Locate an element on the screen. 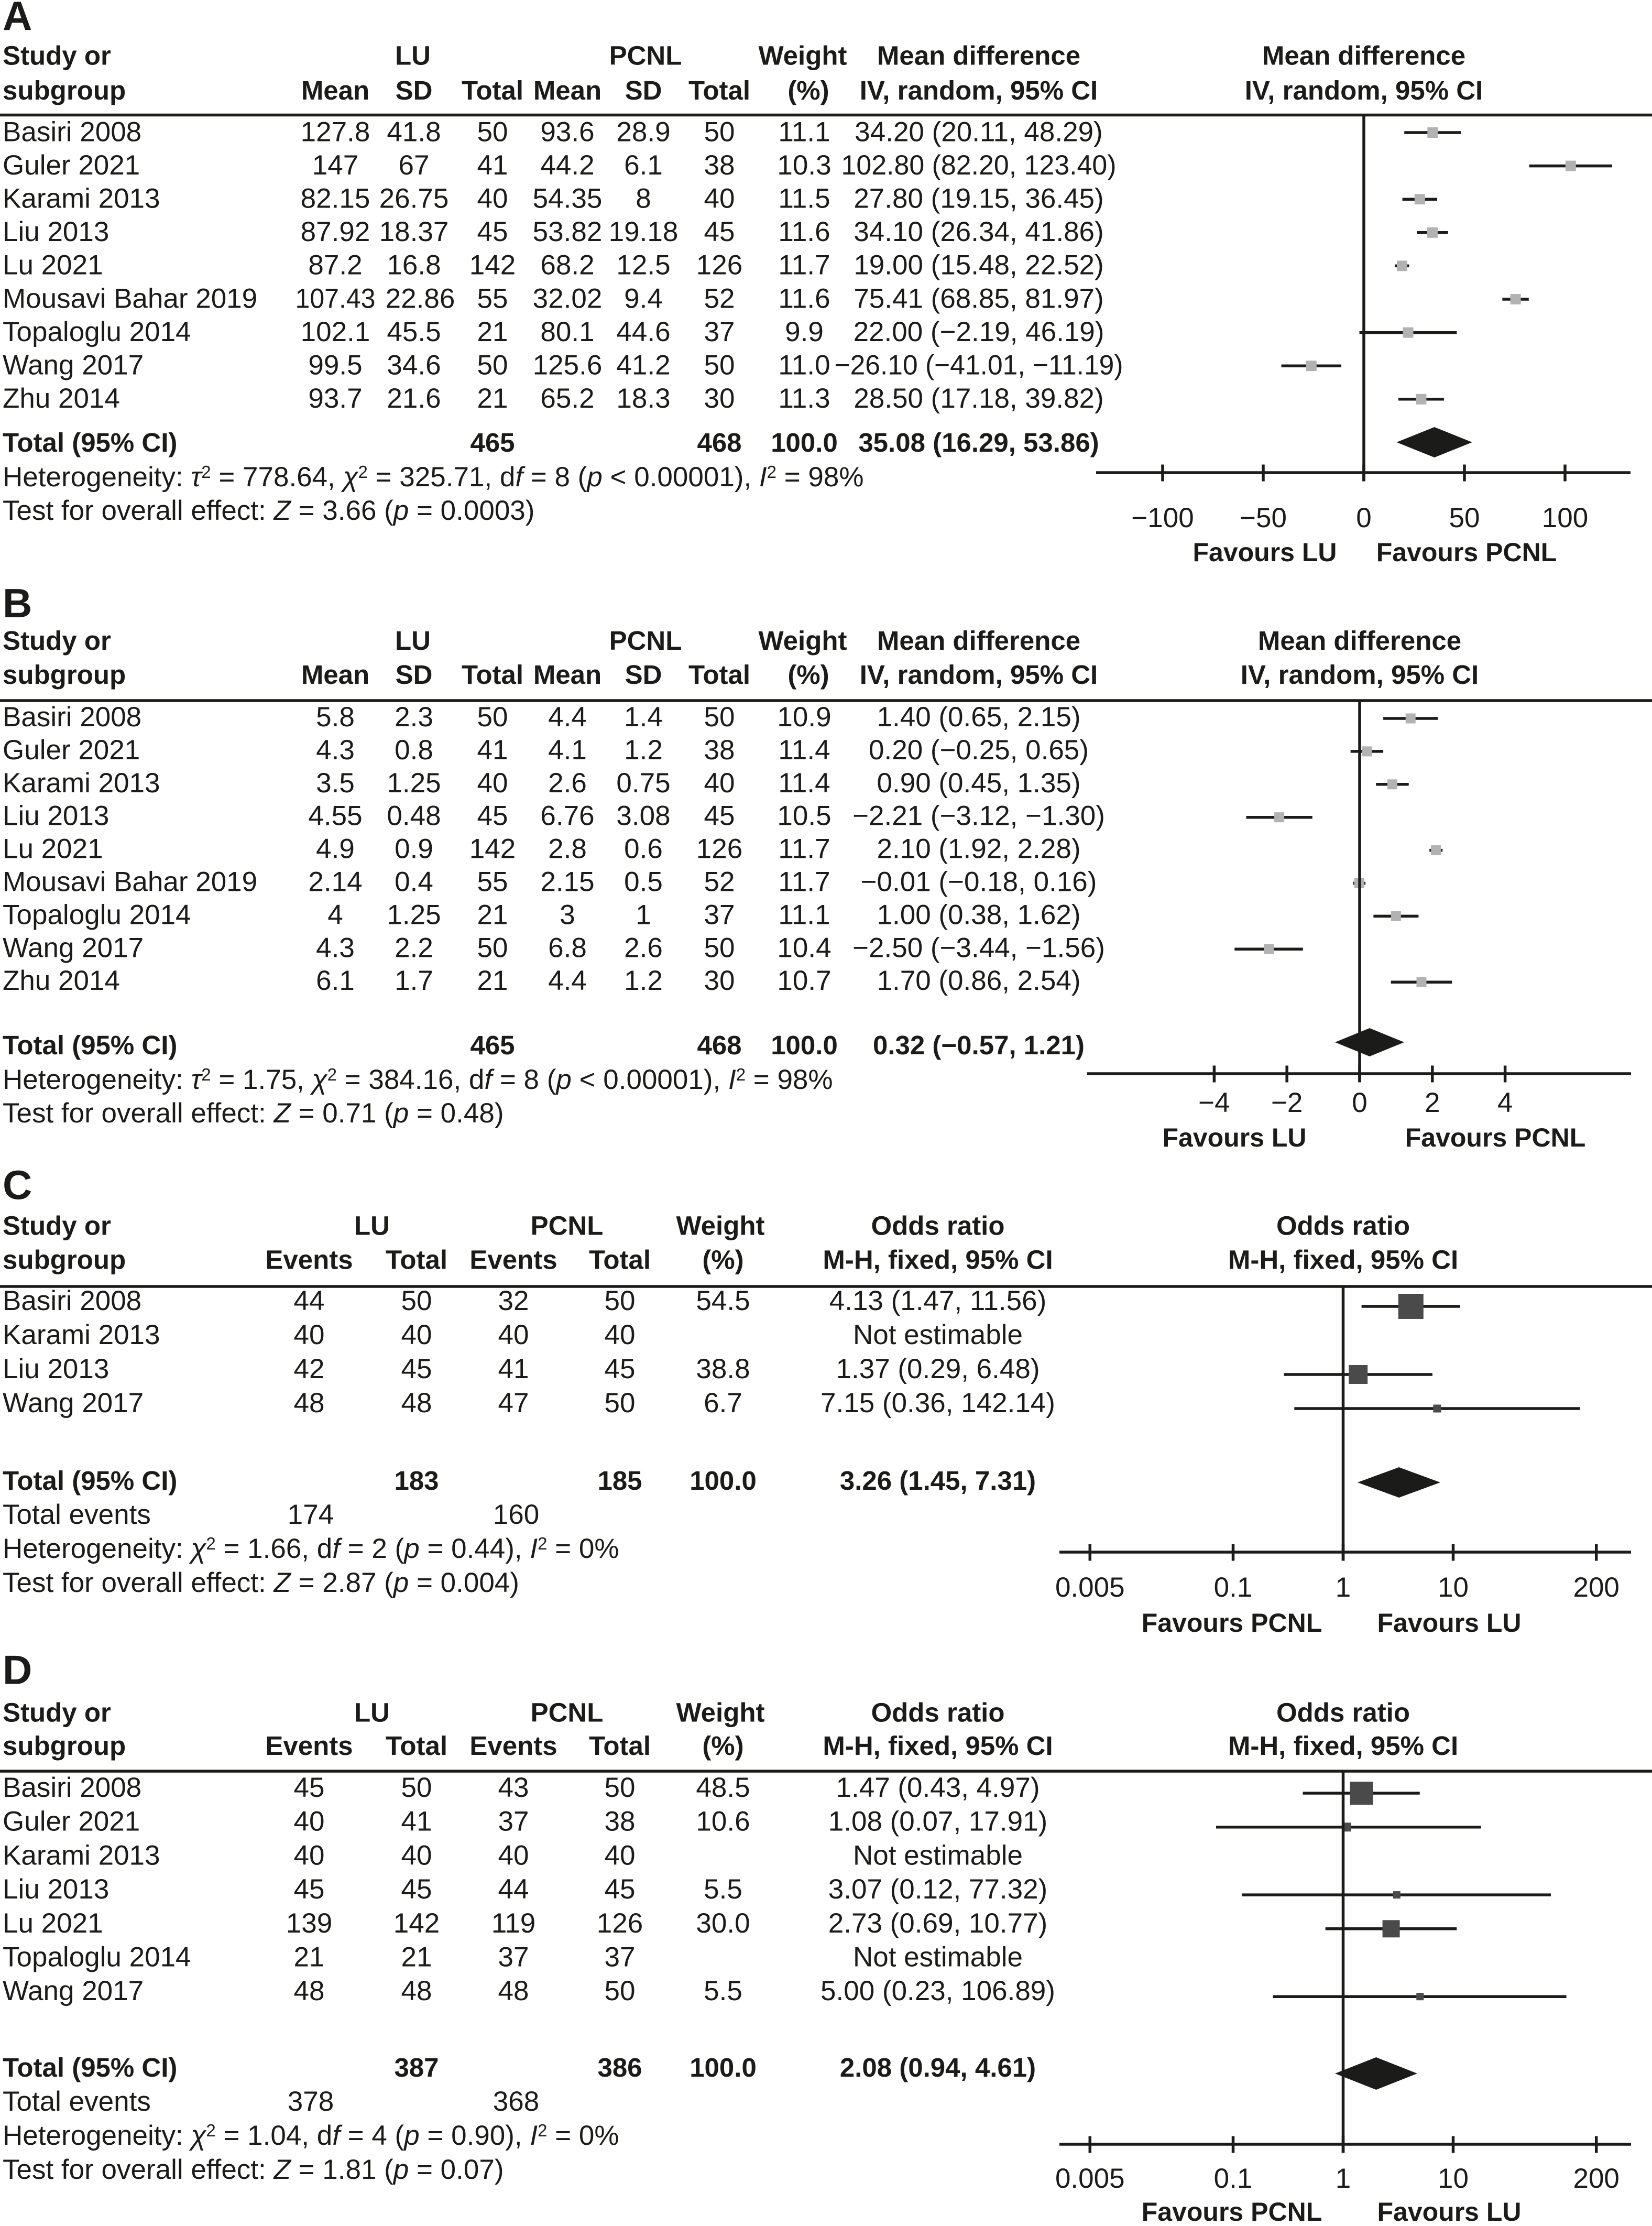 This screenshot has height=2226, width=1652. svg-text: Zhu 2014 is located at coordinates (61, 398).